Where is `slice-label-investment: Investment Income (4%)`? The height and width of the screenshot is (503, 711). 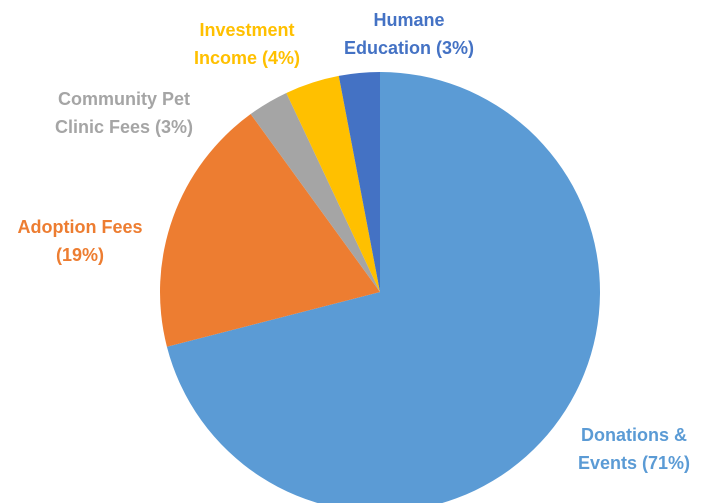
slice-label-investment: Investment Income (4%) is located at coordinates (247, 44).